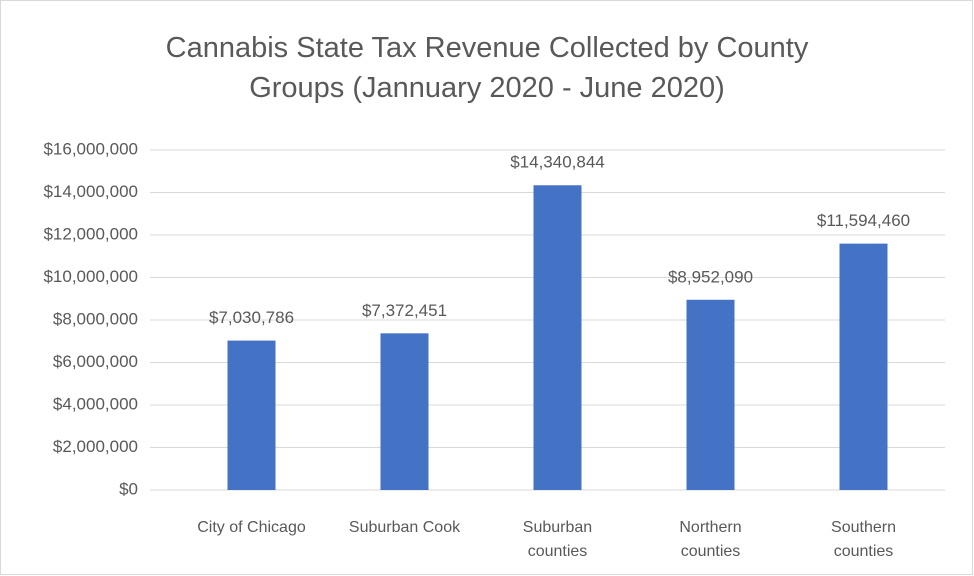 The width and height of the screenshot is (974, 576). Describe the element at coordinates (863, 220) in the screenshot. I see `value-label: $11,594,460` at that location.